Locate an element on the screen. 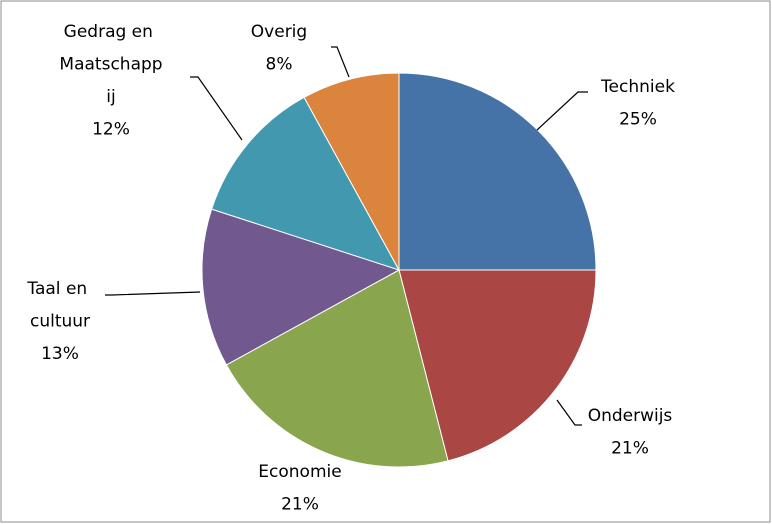  slice-label-line: cultuur is located at coordinates (60, 322).